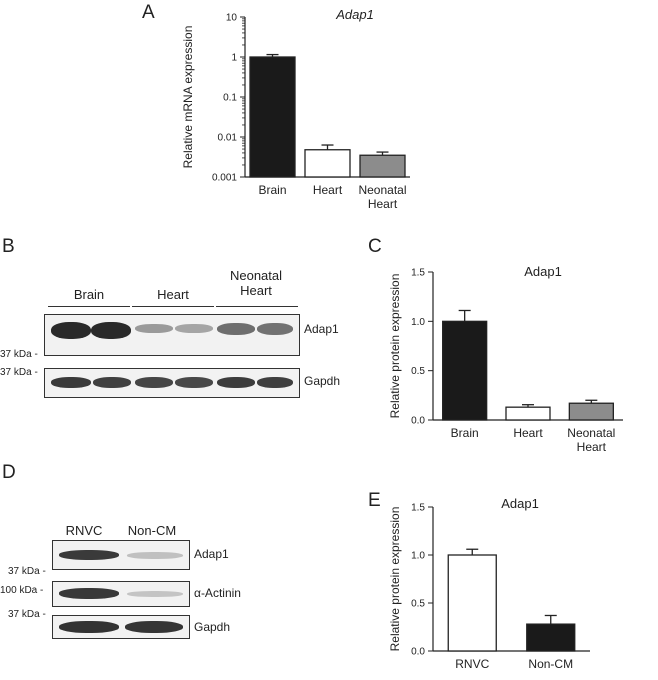  Describe the element at coordinates (84, 530) in the screenshot. I see `blot-d-group-label: RNVC` at that location.